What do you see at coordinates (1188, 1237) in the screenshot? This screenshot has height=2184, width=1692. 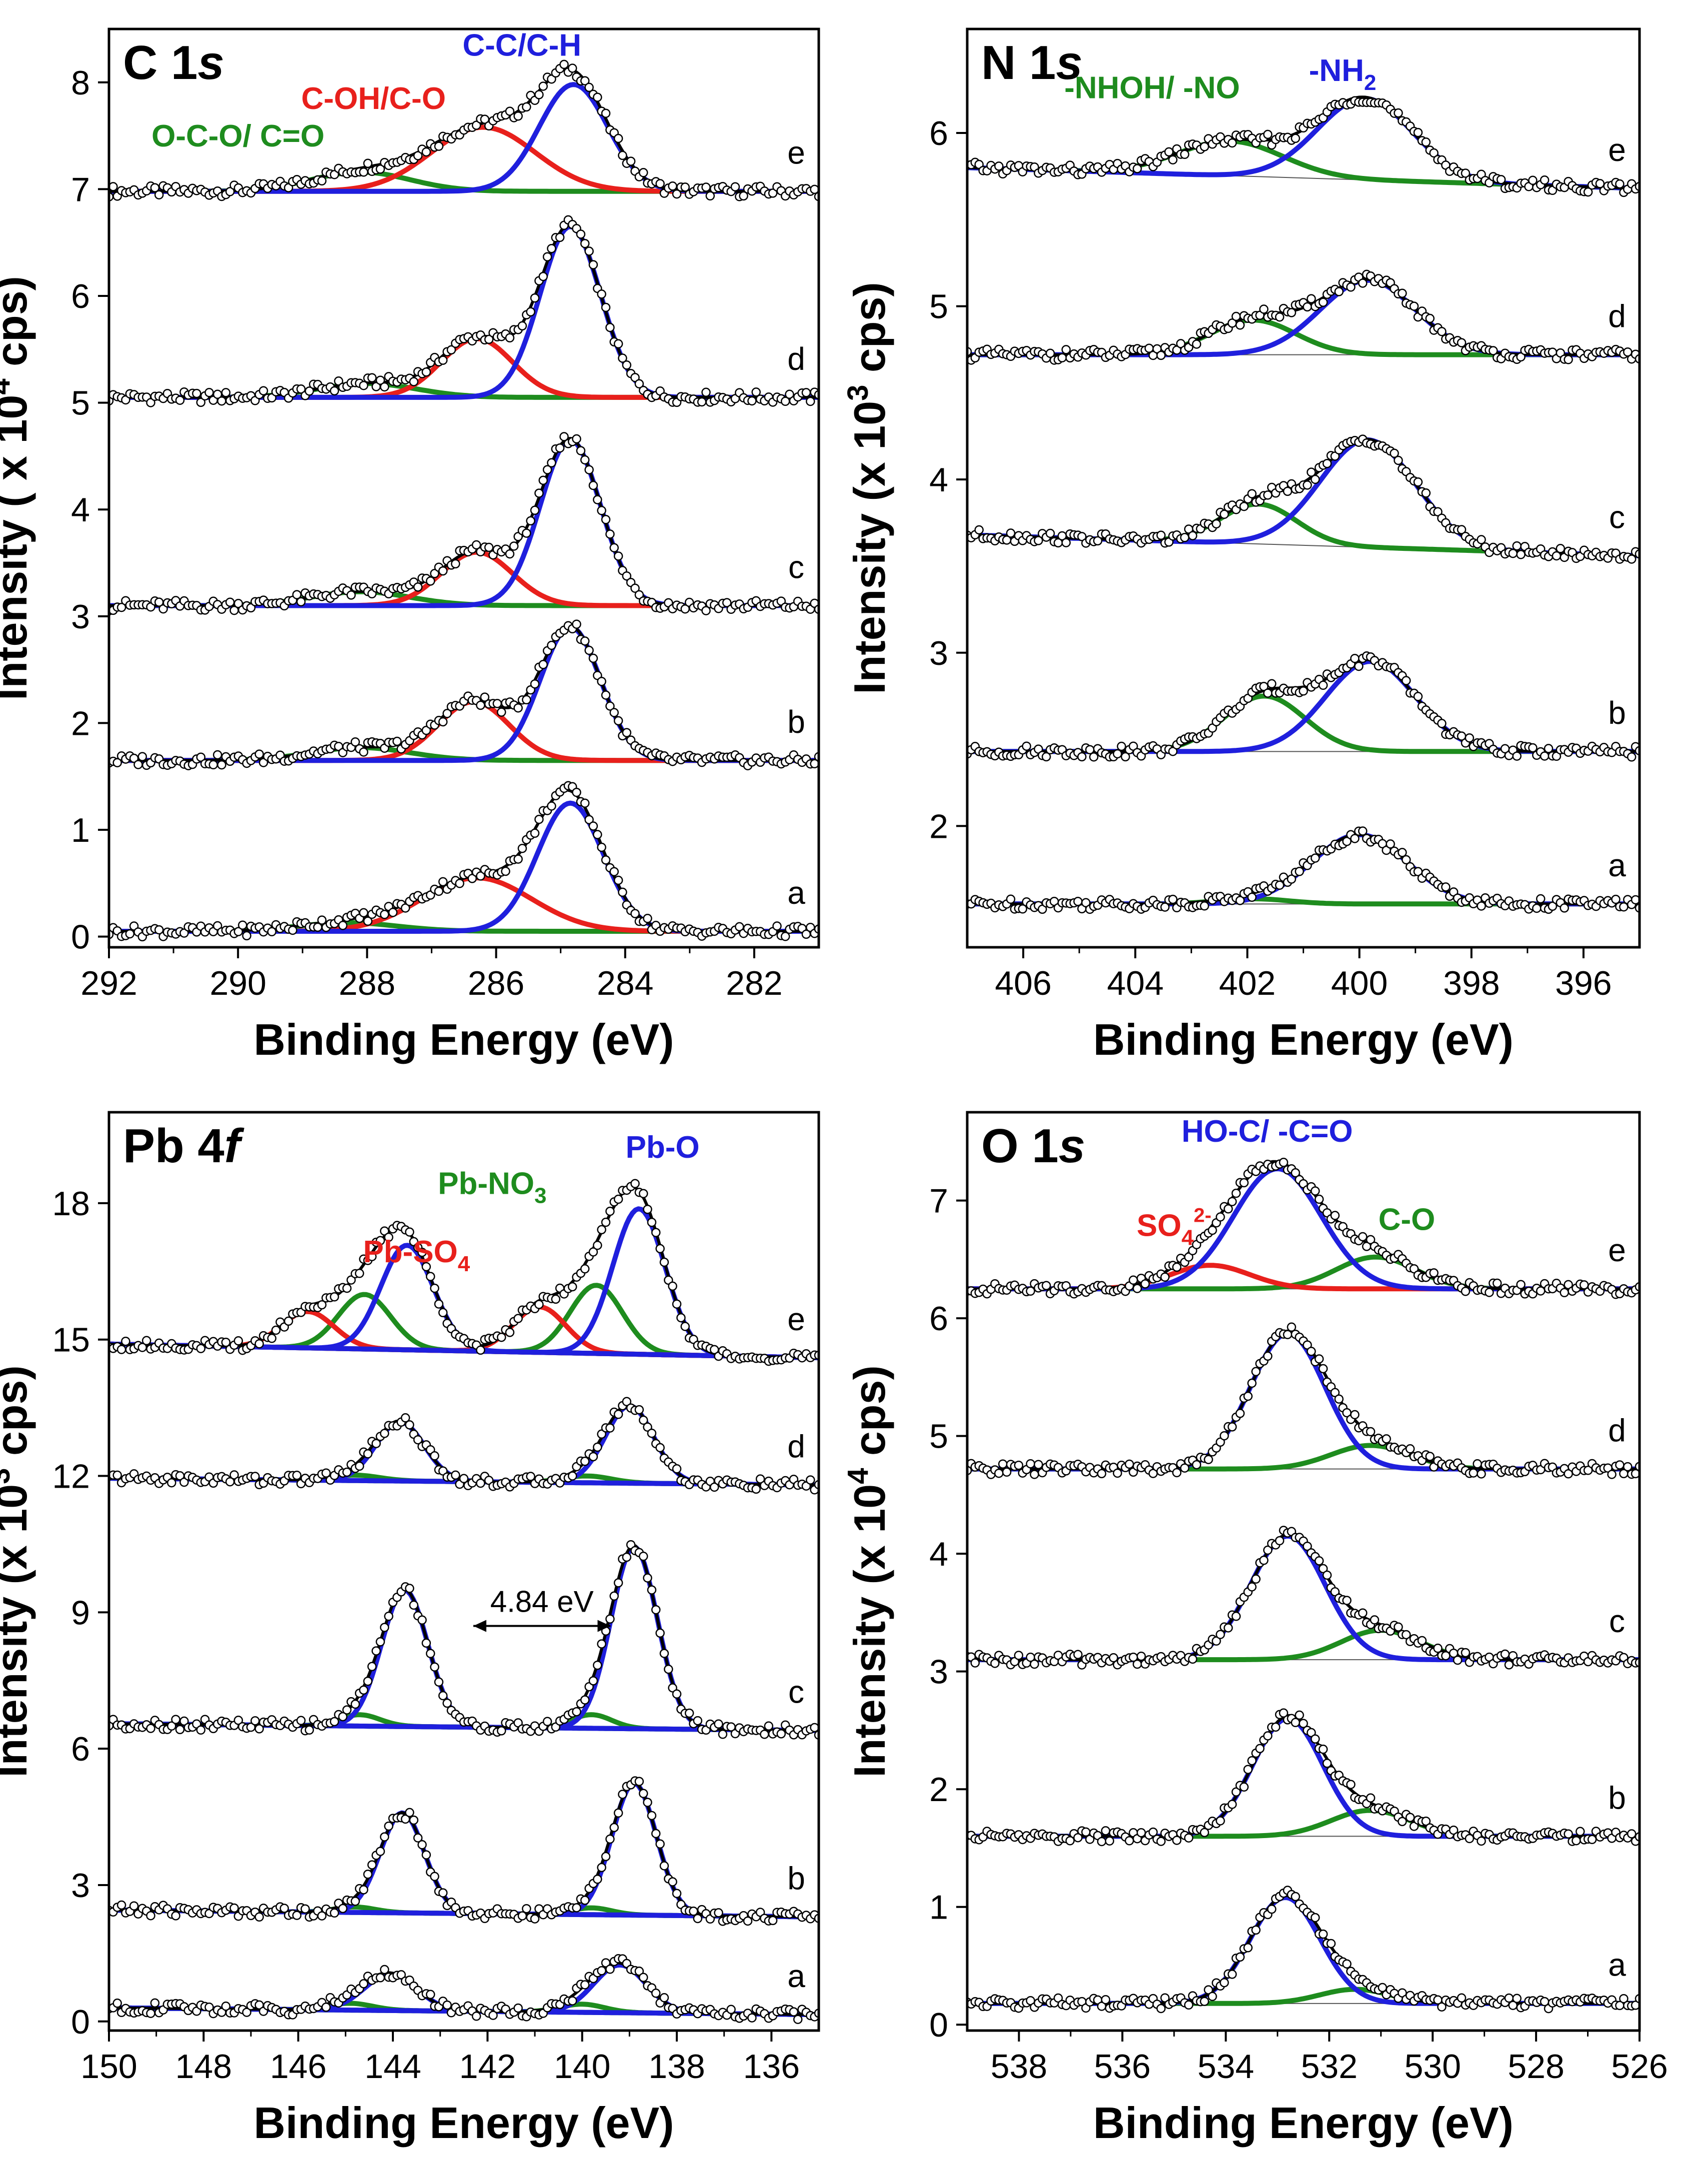 I see `peak-label-subscript: 4` at bounding box center [1188, 1237].